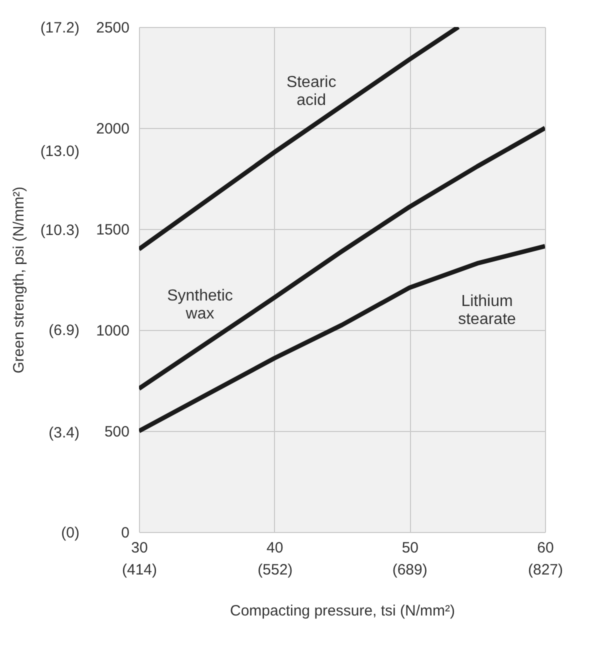 This screenshot has width=613, height=645. What do you see at coordinates (546, 570) in the screenshot?
I see `x2-tick-label: (827)` at bounding box center [546, 570].